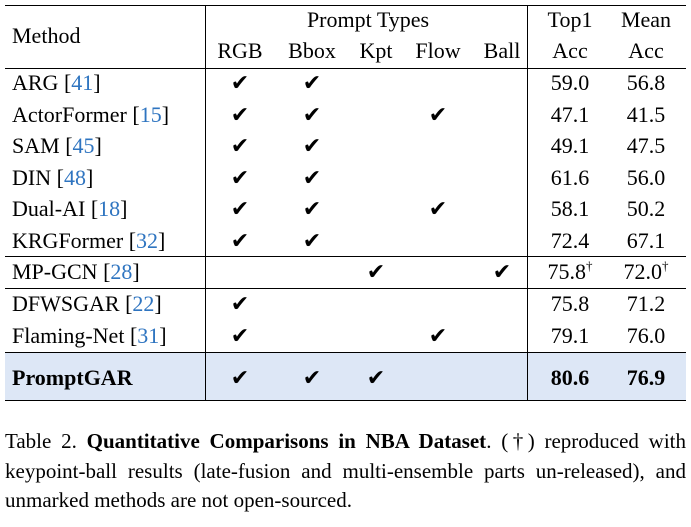 The height and width of the screenshot is (527, 691). I want to click on method-name: Dual-AI, so click(49, 208).